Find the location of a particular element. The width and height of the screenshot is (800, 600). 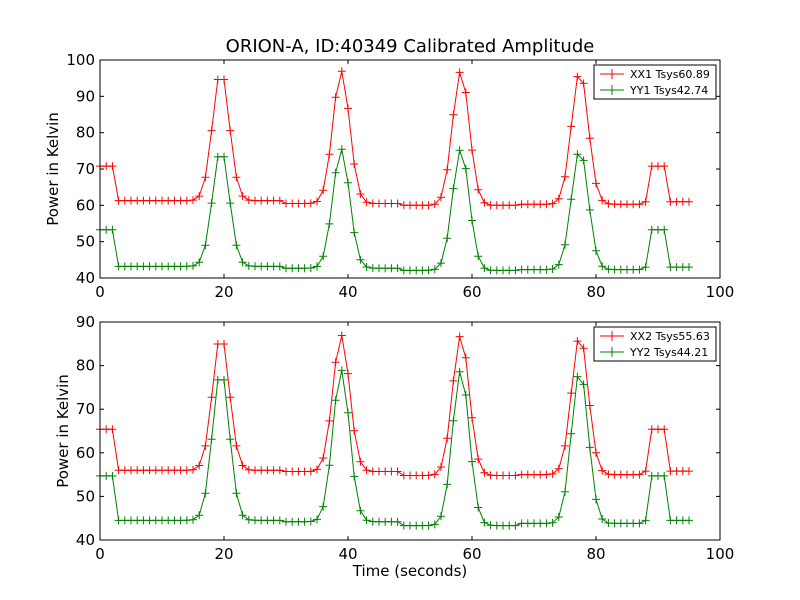

top-legend: XX1 Tsys60.89 YY1 Tsys42.74 is located at coordinates (655, 82).